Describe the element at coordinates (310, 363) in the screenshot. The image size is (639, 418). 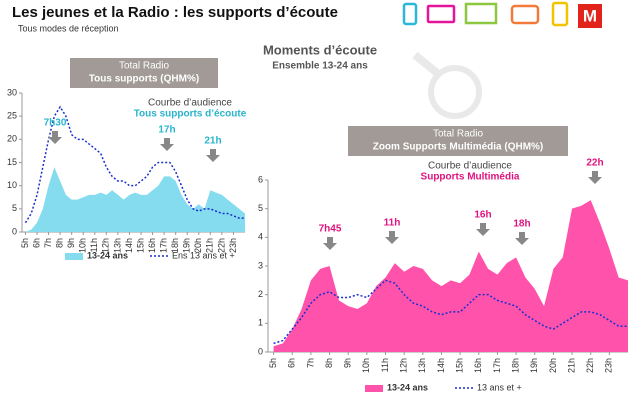
I see `x-tick-label: 7h` at that location.